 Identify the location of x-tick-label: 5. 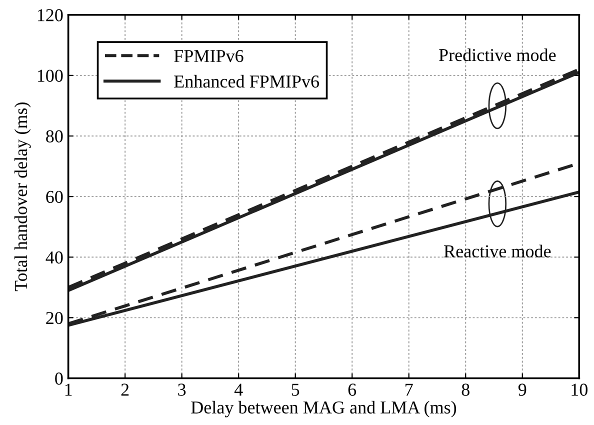
(296, 390).